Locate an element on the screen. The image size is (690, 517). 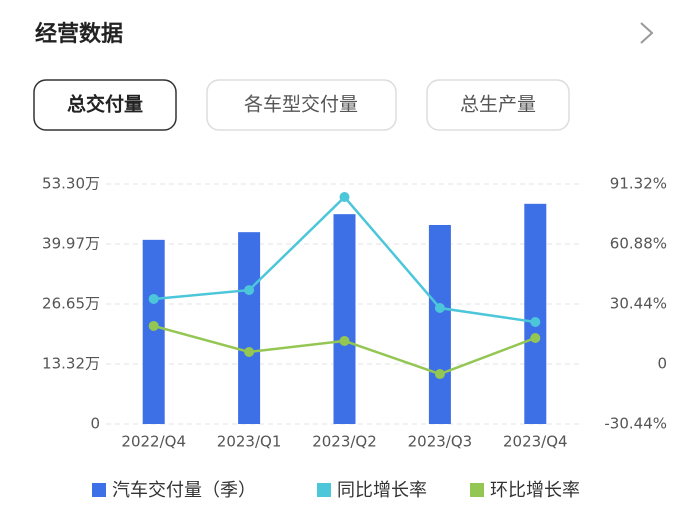
x-tick-label: 2023/Q3 is located at coordinates (440, 442).